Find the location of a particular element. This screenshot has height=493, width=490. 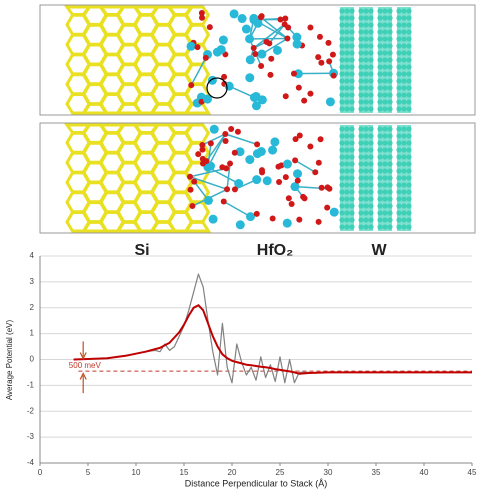

x-tick-label: 35 is located at coordinates (376, 472).